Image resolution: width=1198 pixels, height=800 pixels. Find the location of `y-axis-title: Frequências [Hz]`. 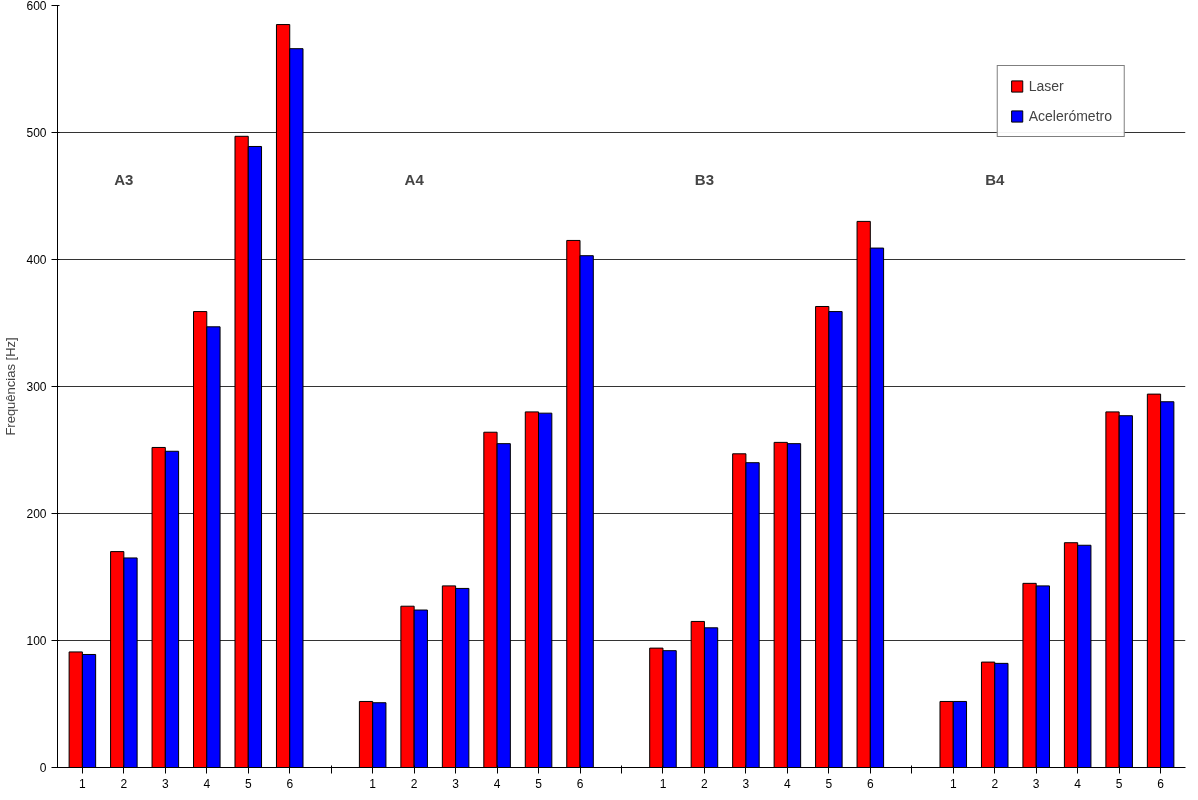

y-axis-title: Frequências [Hz] is located at coordinates (11, 386).